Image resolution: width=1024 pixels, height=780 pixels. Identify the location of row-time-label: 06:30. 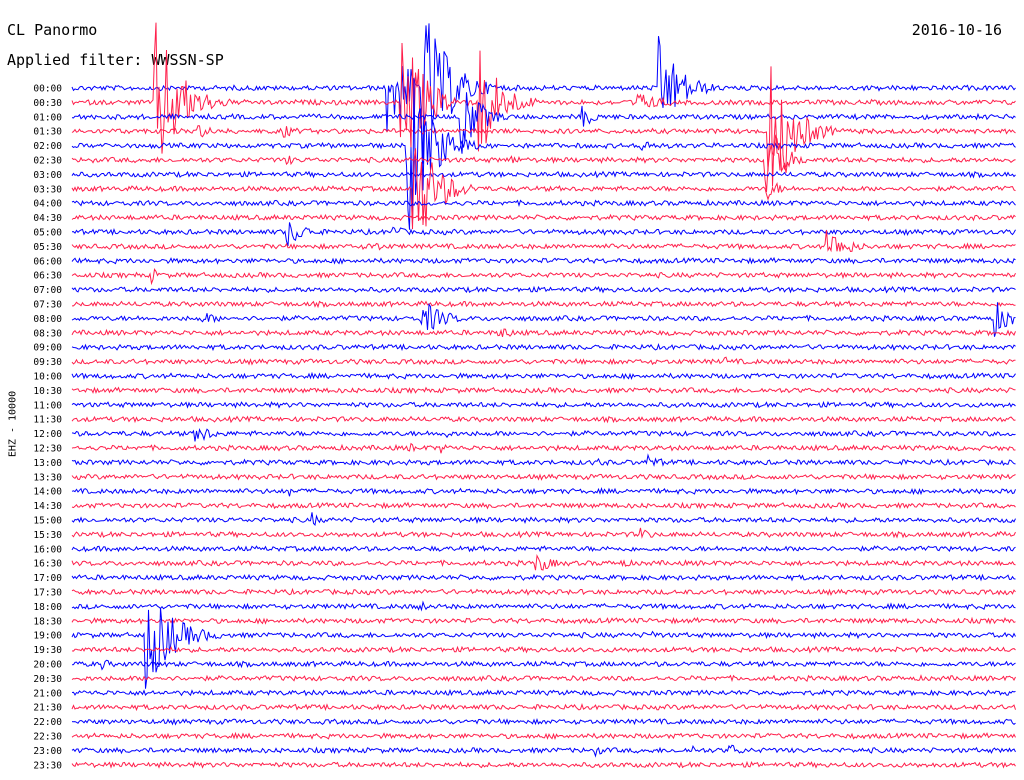
(47, 276).